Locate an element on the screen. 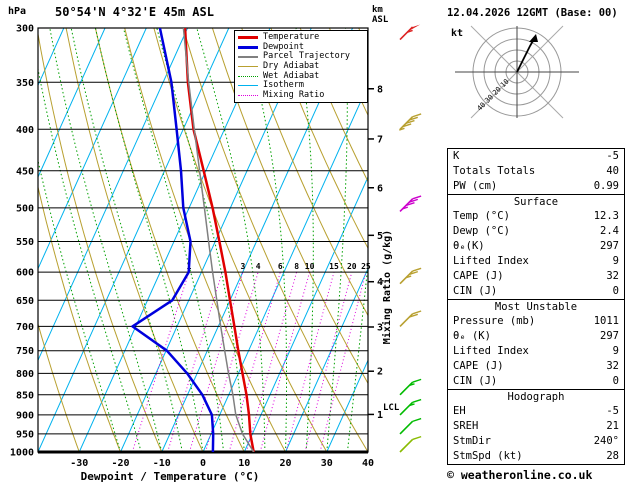  pressure-unit-label: hPa is located at coordinates (17, 11).